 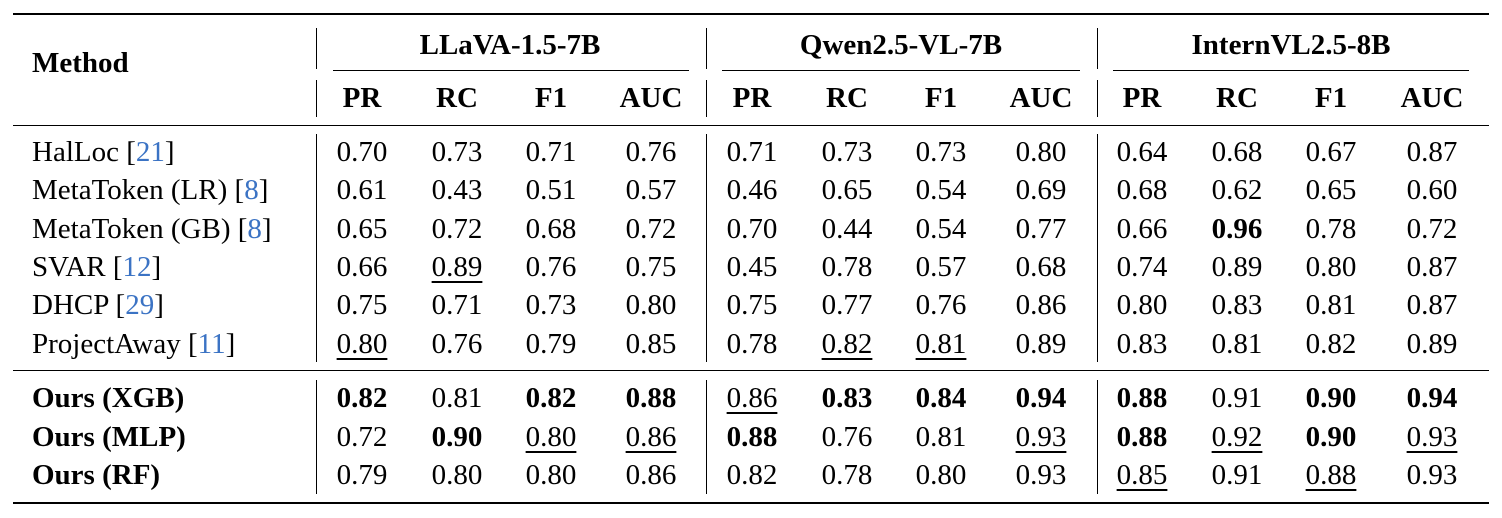 I want to click on method-name: MetaToken (LR) [8], so click(x=150, y=190).